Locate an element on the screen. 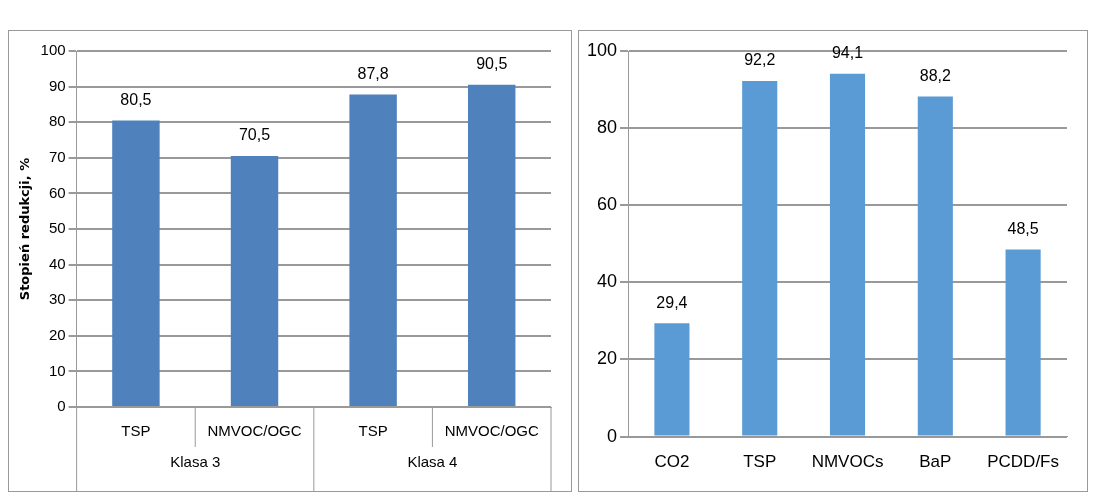  y-tick-label: 50 is located at coordinates (57, 228).